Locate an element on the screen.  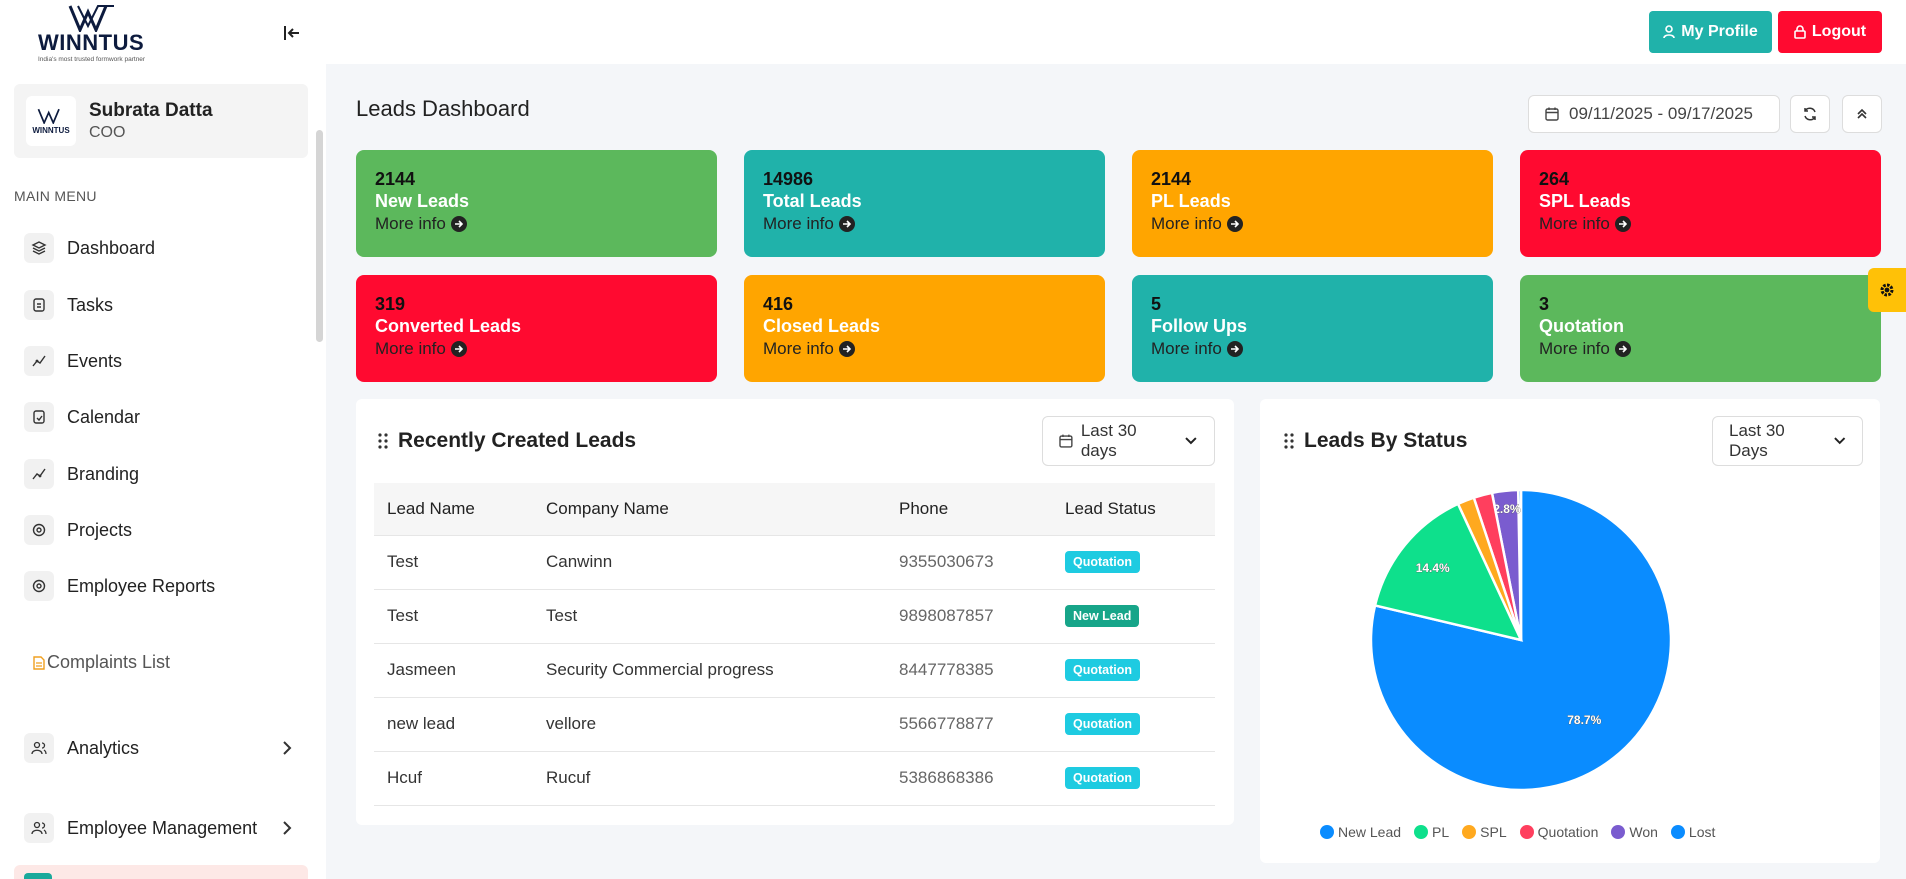
stat-card-quotation: 3 Quotation More info is located at coordinates (1700, 328).